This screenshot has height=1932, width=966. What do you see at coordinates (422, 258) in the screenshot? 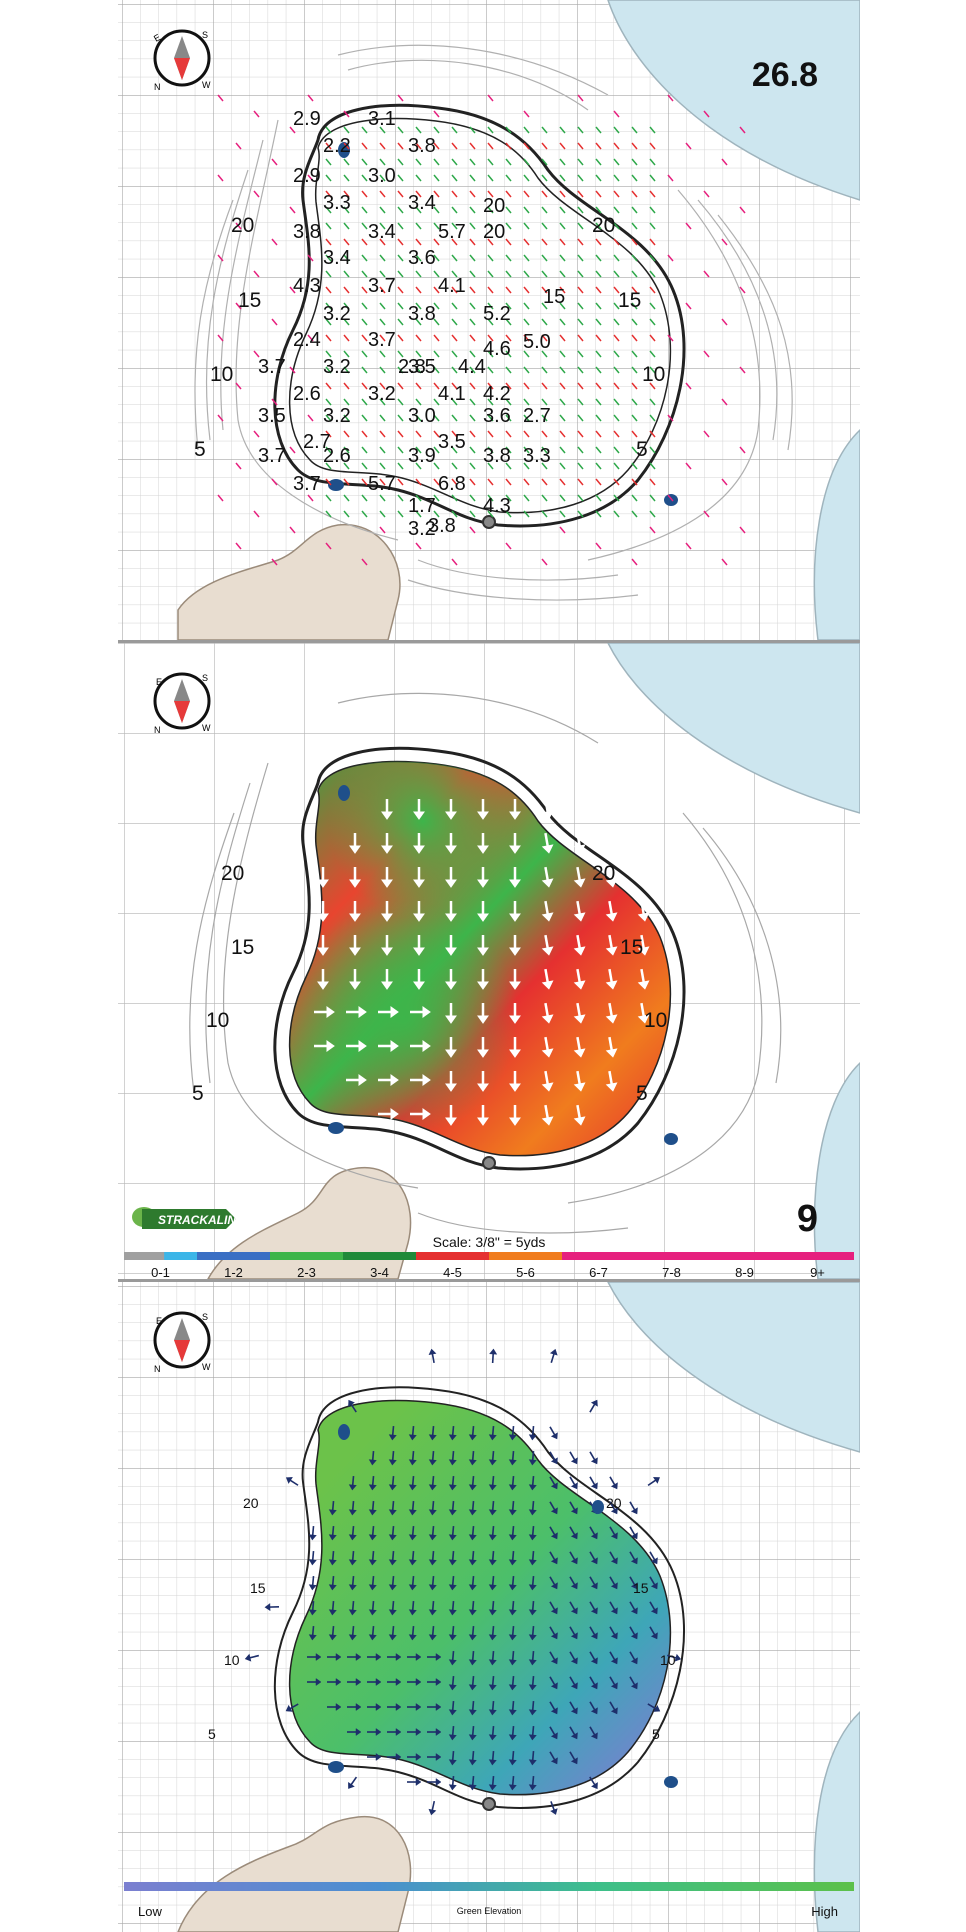
I see `slope-reading: 3.6` at bounding box center [422, 258].